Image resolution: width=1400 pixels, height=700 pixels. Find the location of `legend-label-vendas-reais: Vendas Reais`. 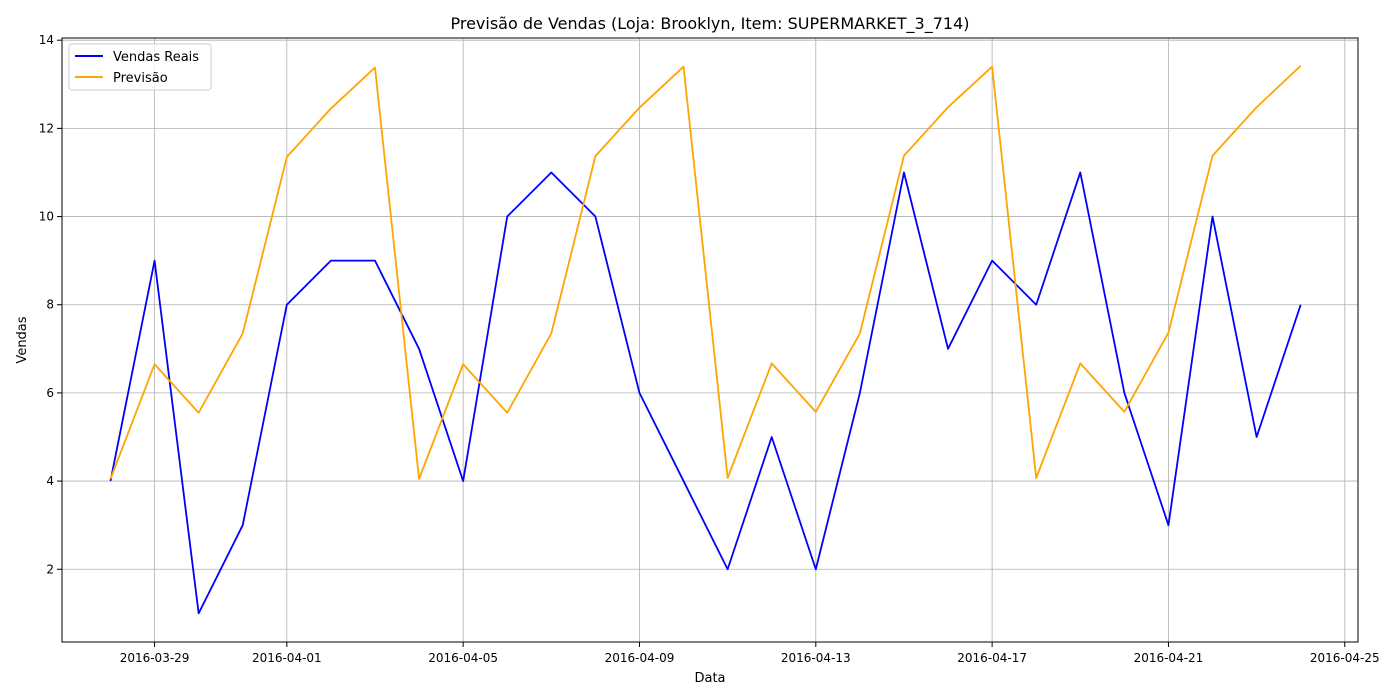

legend-label-vendas-reais: Vendas Reais is located at coordinates (156, 57).